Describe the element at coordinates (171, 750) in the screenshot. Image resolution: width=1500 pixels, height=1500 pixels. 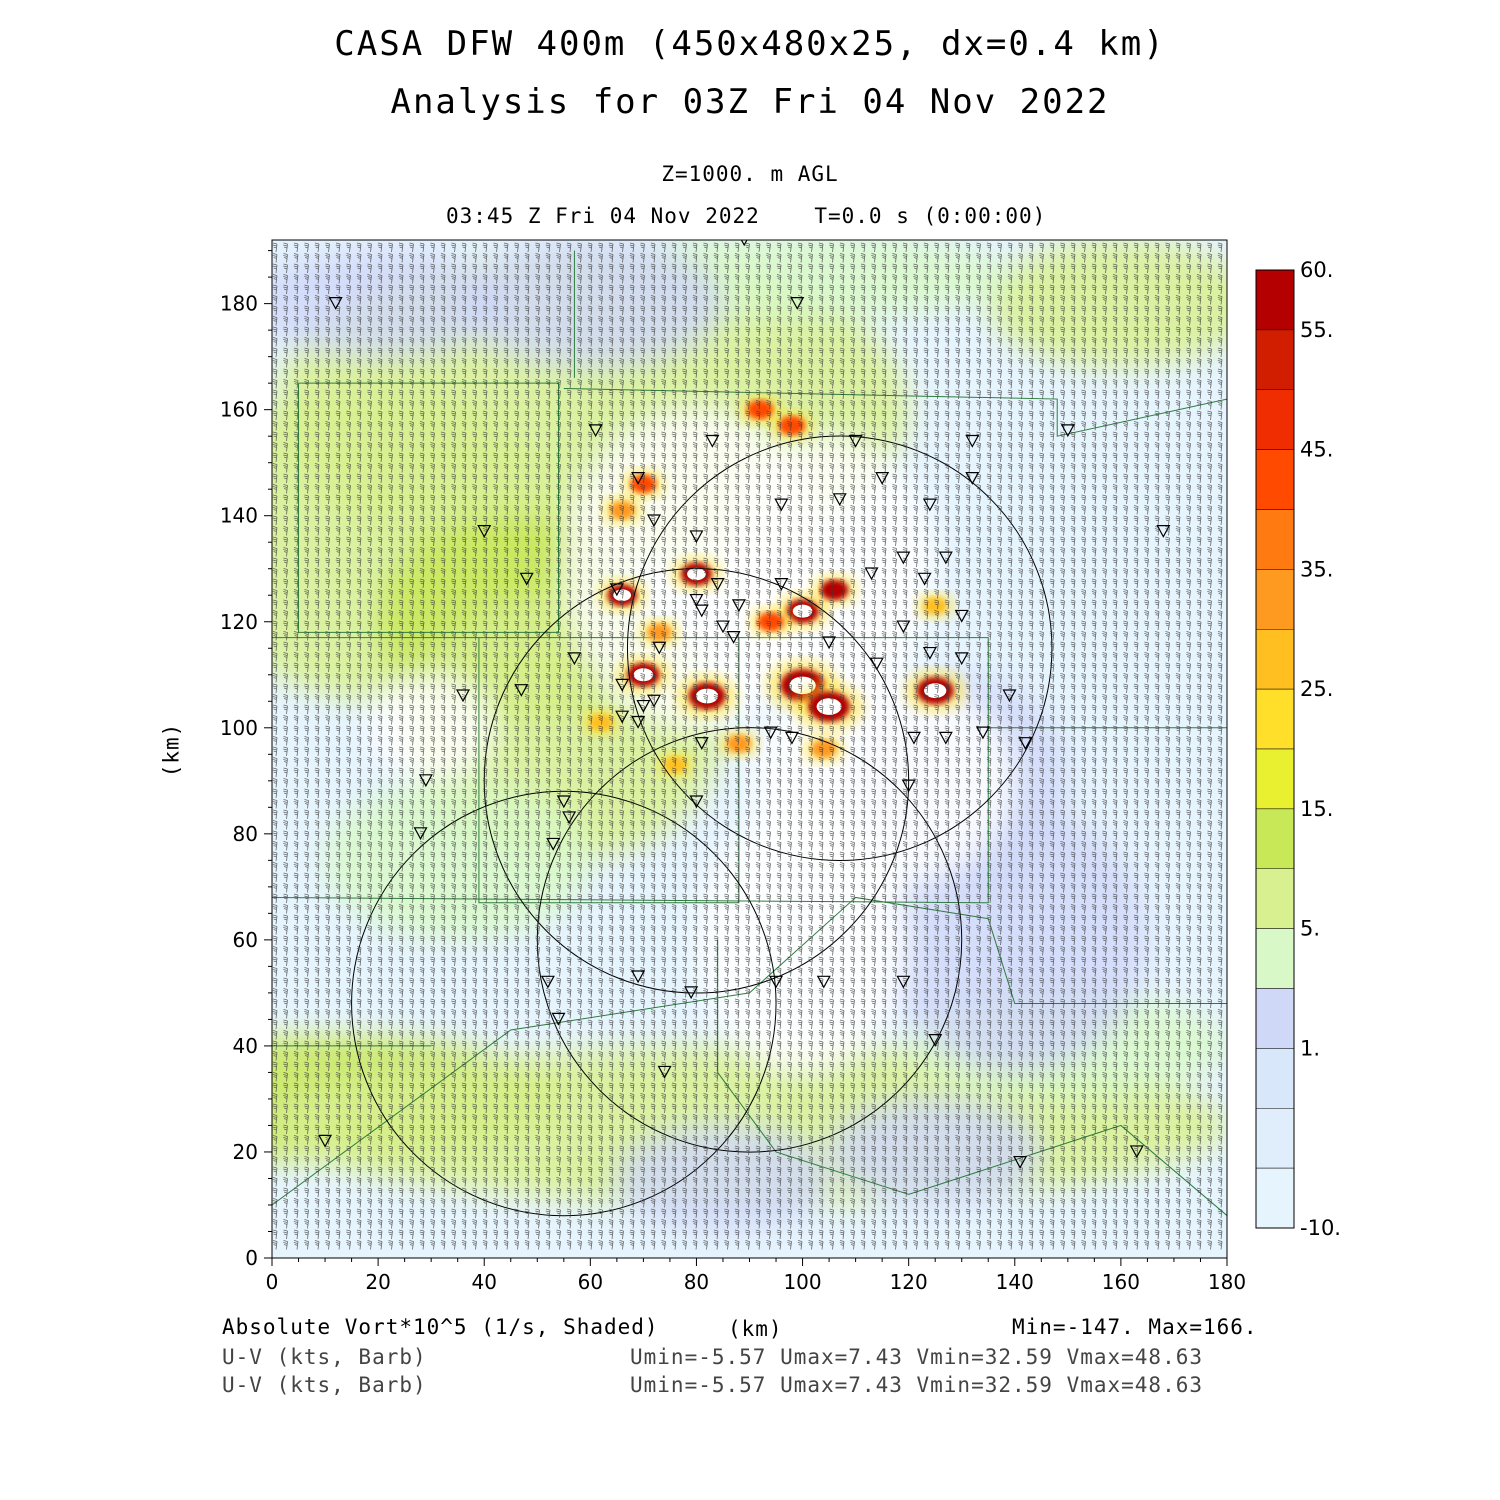
I see `y-axis-label: (km)` at that location.